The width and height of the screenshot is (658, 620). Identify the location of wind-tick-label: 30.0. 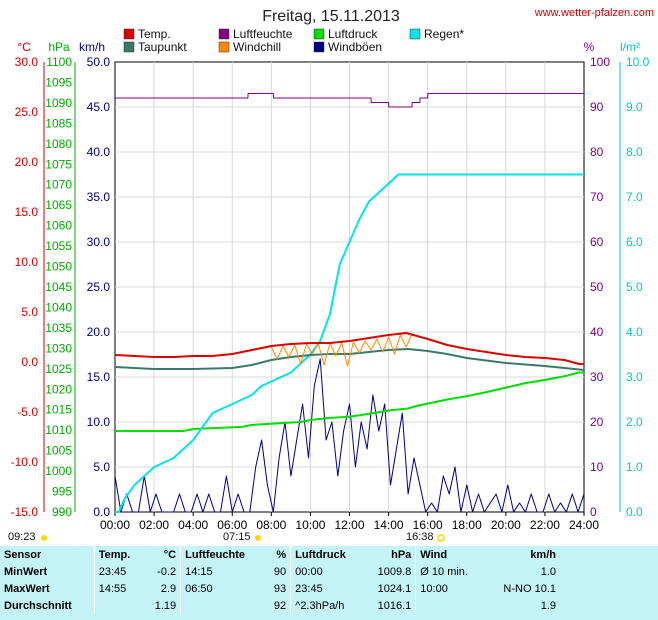
(99, 242).